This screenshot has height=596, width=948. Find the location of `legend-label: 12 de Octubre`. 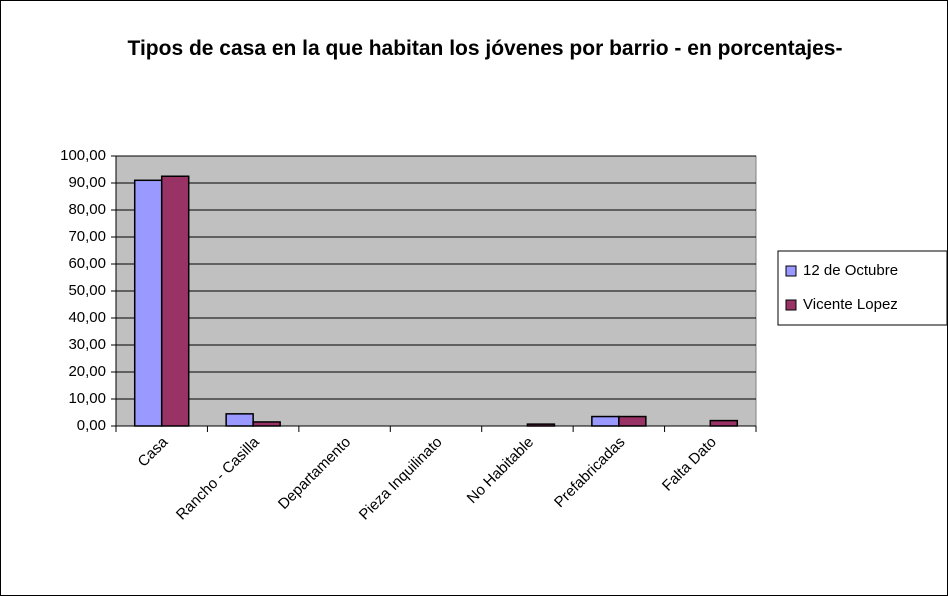

legend-label: 12 de Octubre is located at coordinates (850, 270).